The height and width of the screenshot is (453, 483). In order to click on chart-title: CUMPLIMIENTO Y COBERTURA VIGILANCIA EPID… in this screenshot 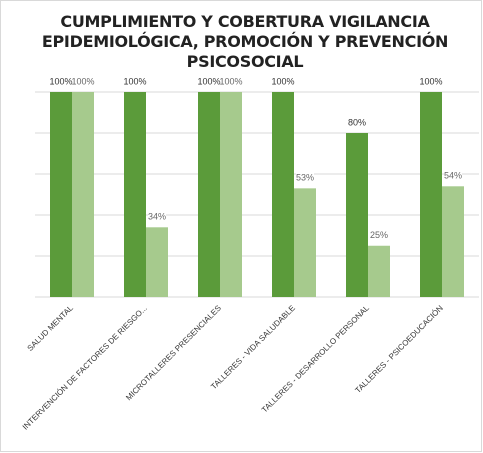, I will do `click(245, 41)`.